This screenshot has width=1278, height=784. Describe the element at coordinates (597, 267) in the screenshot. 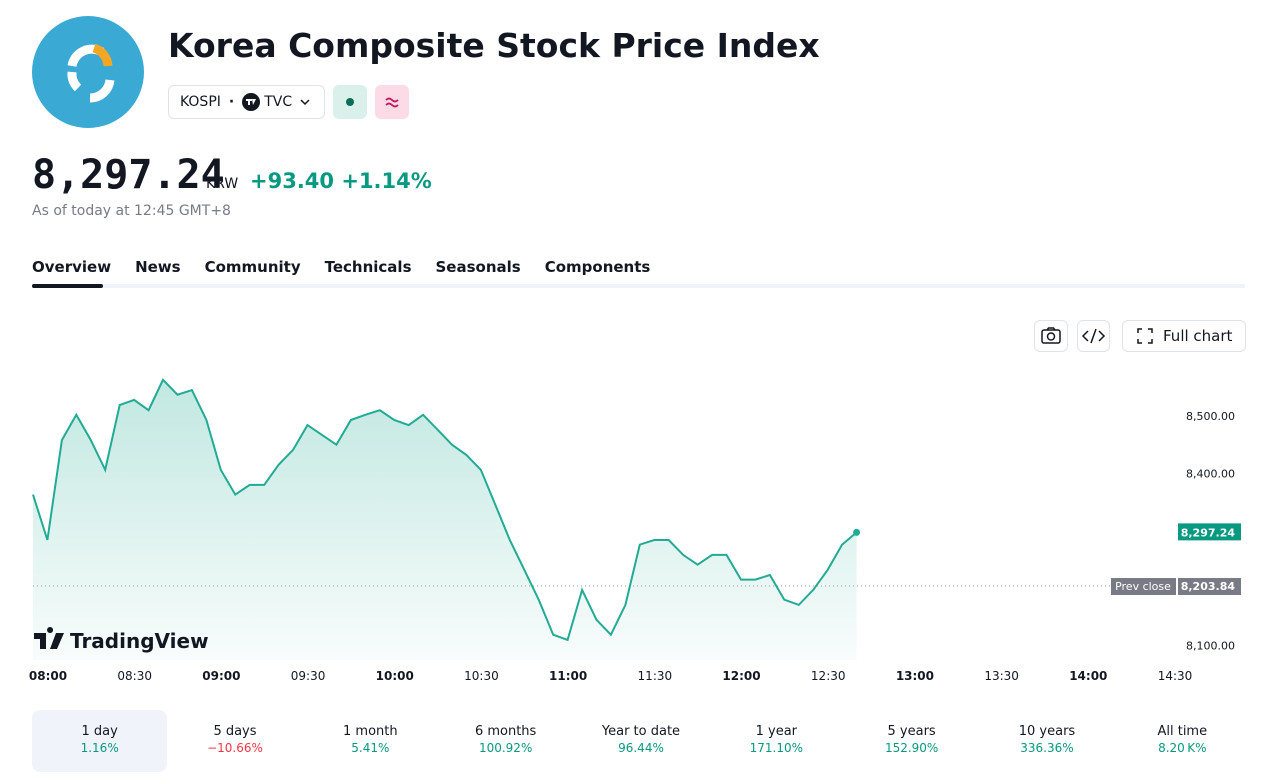

I see `tab: Components` at that location.